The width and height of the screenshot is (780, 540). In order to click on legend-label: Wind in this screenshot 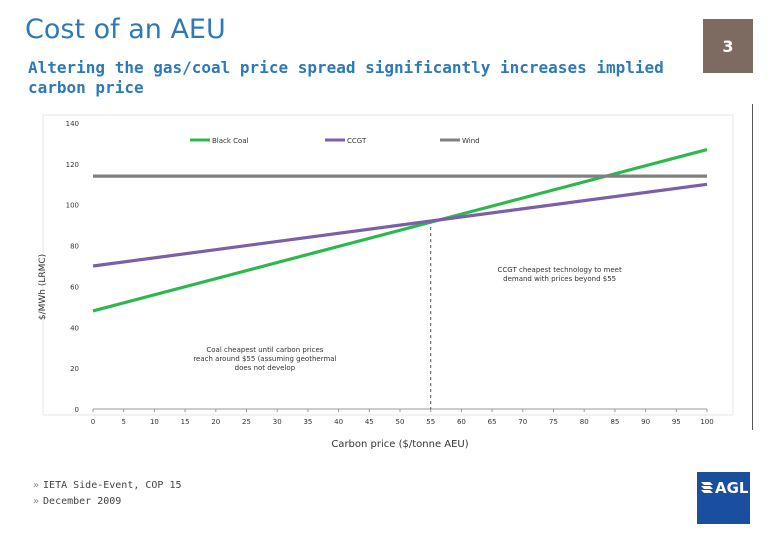, I will do `click(471, 141)`.